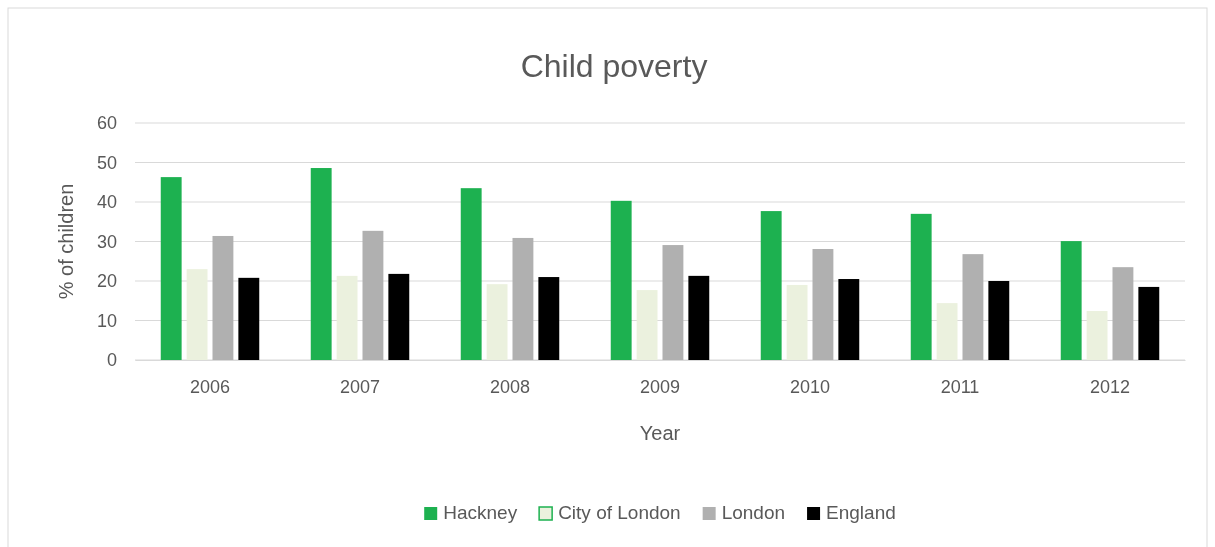  What do you see at coordinates (360, 386) in the screenshot?
I see `x-tick-label: 2007` at bounding box center [360, 386].